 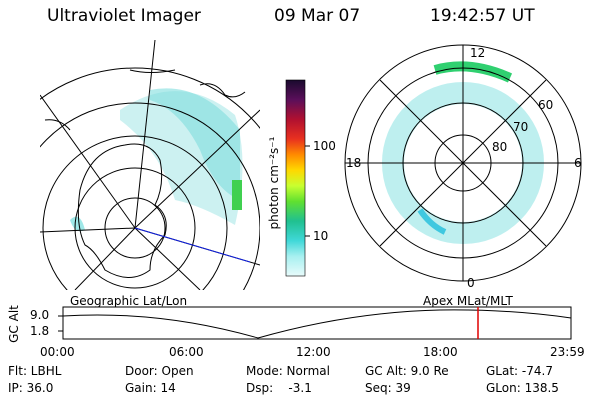 I want to click on mlt-label-6: 6, so click(x=578, y=163).